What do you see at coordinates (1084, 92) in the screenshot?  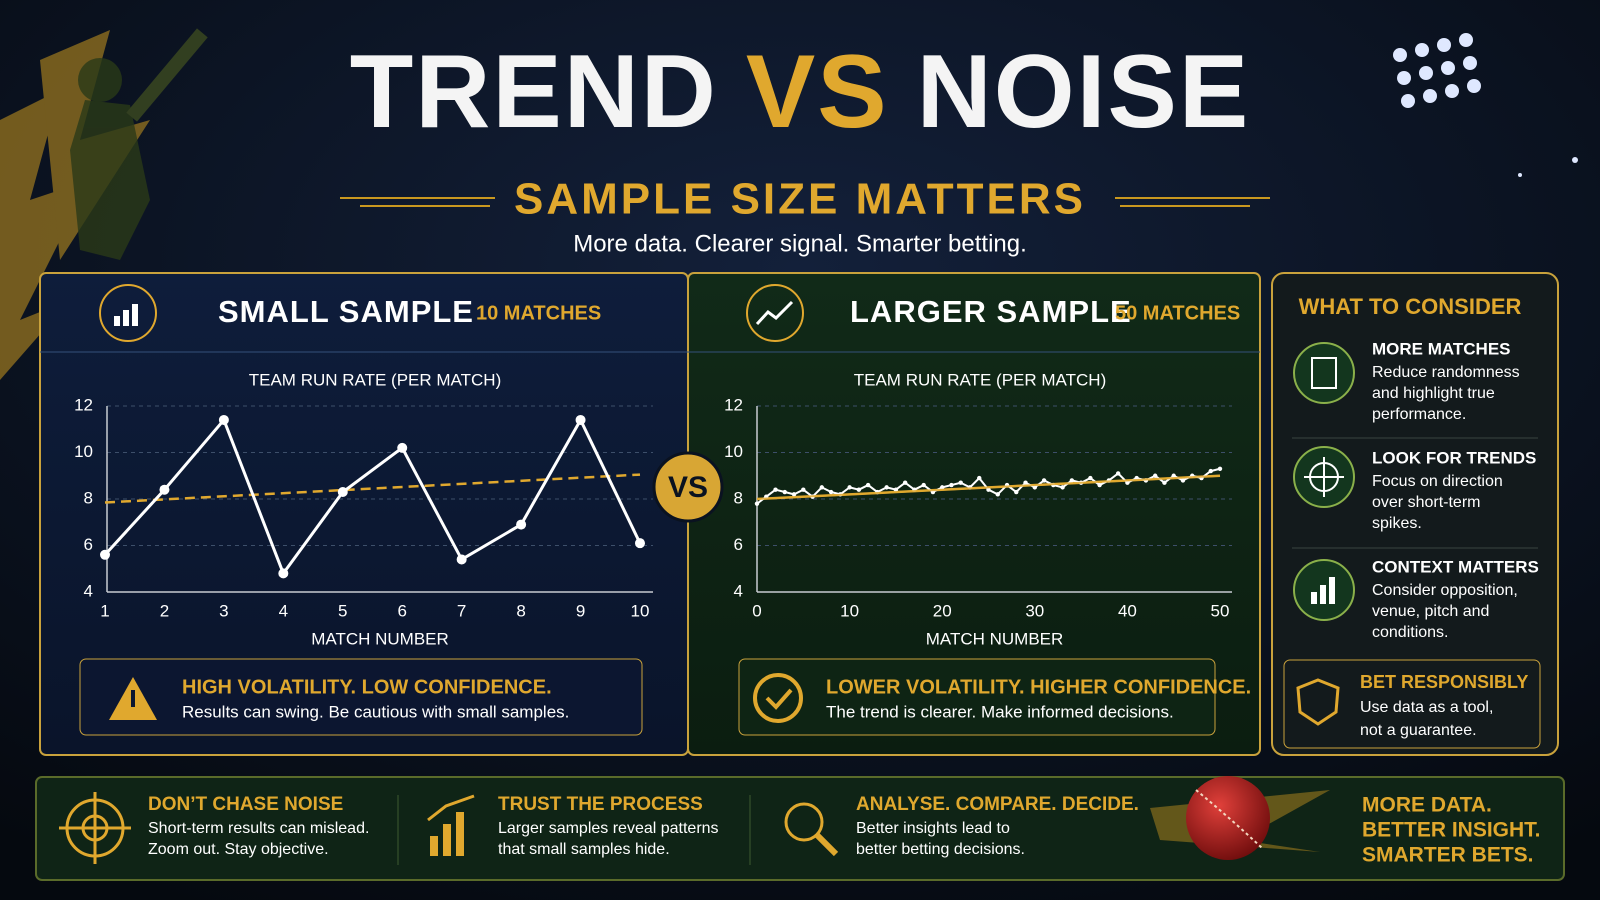 I see `title-part: NOISE` at bounding box center [1084, 92].